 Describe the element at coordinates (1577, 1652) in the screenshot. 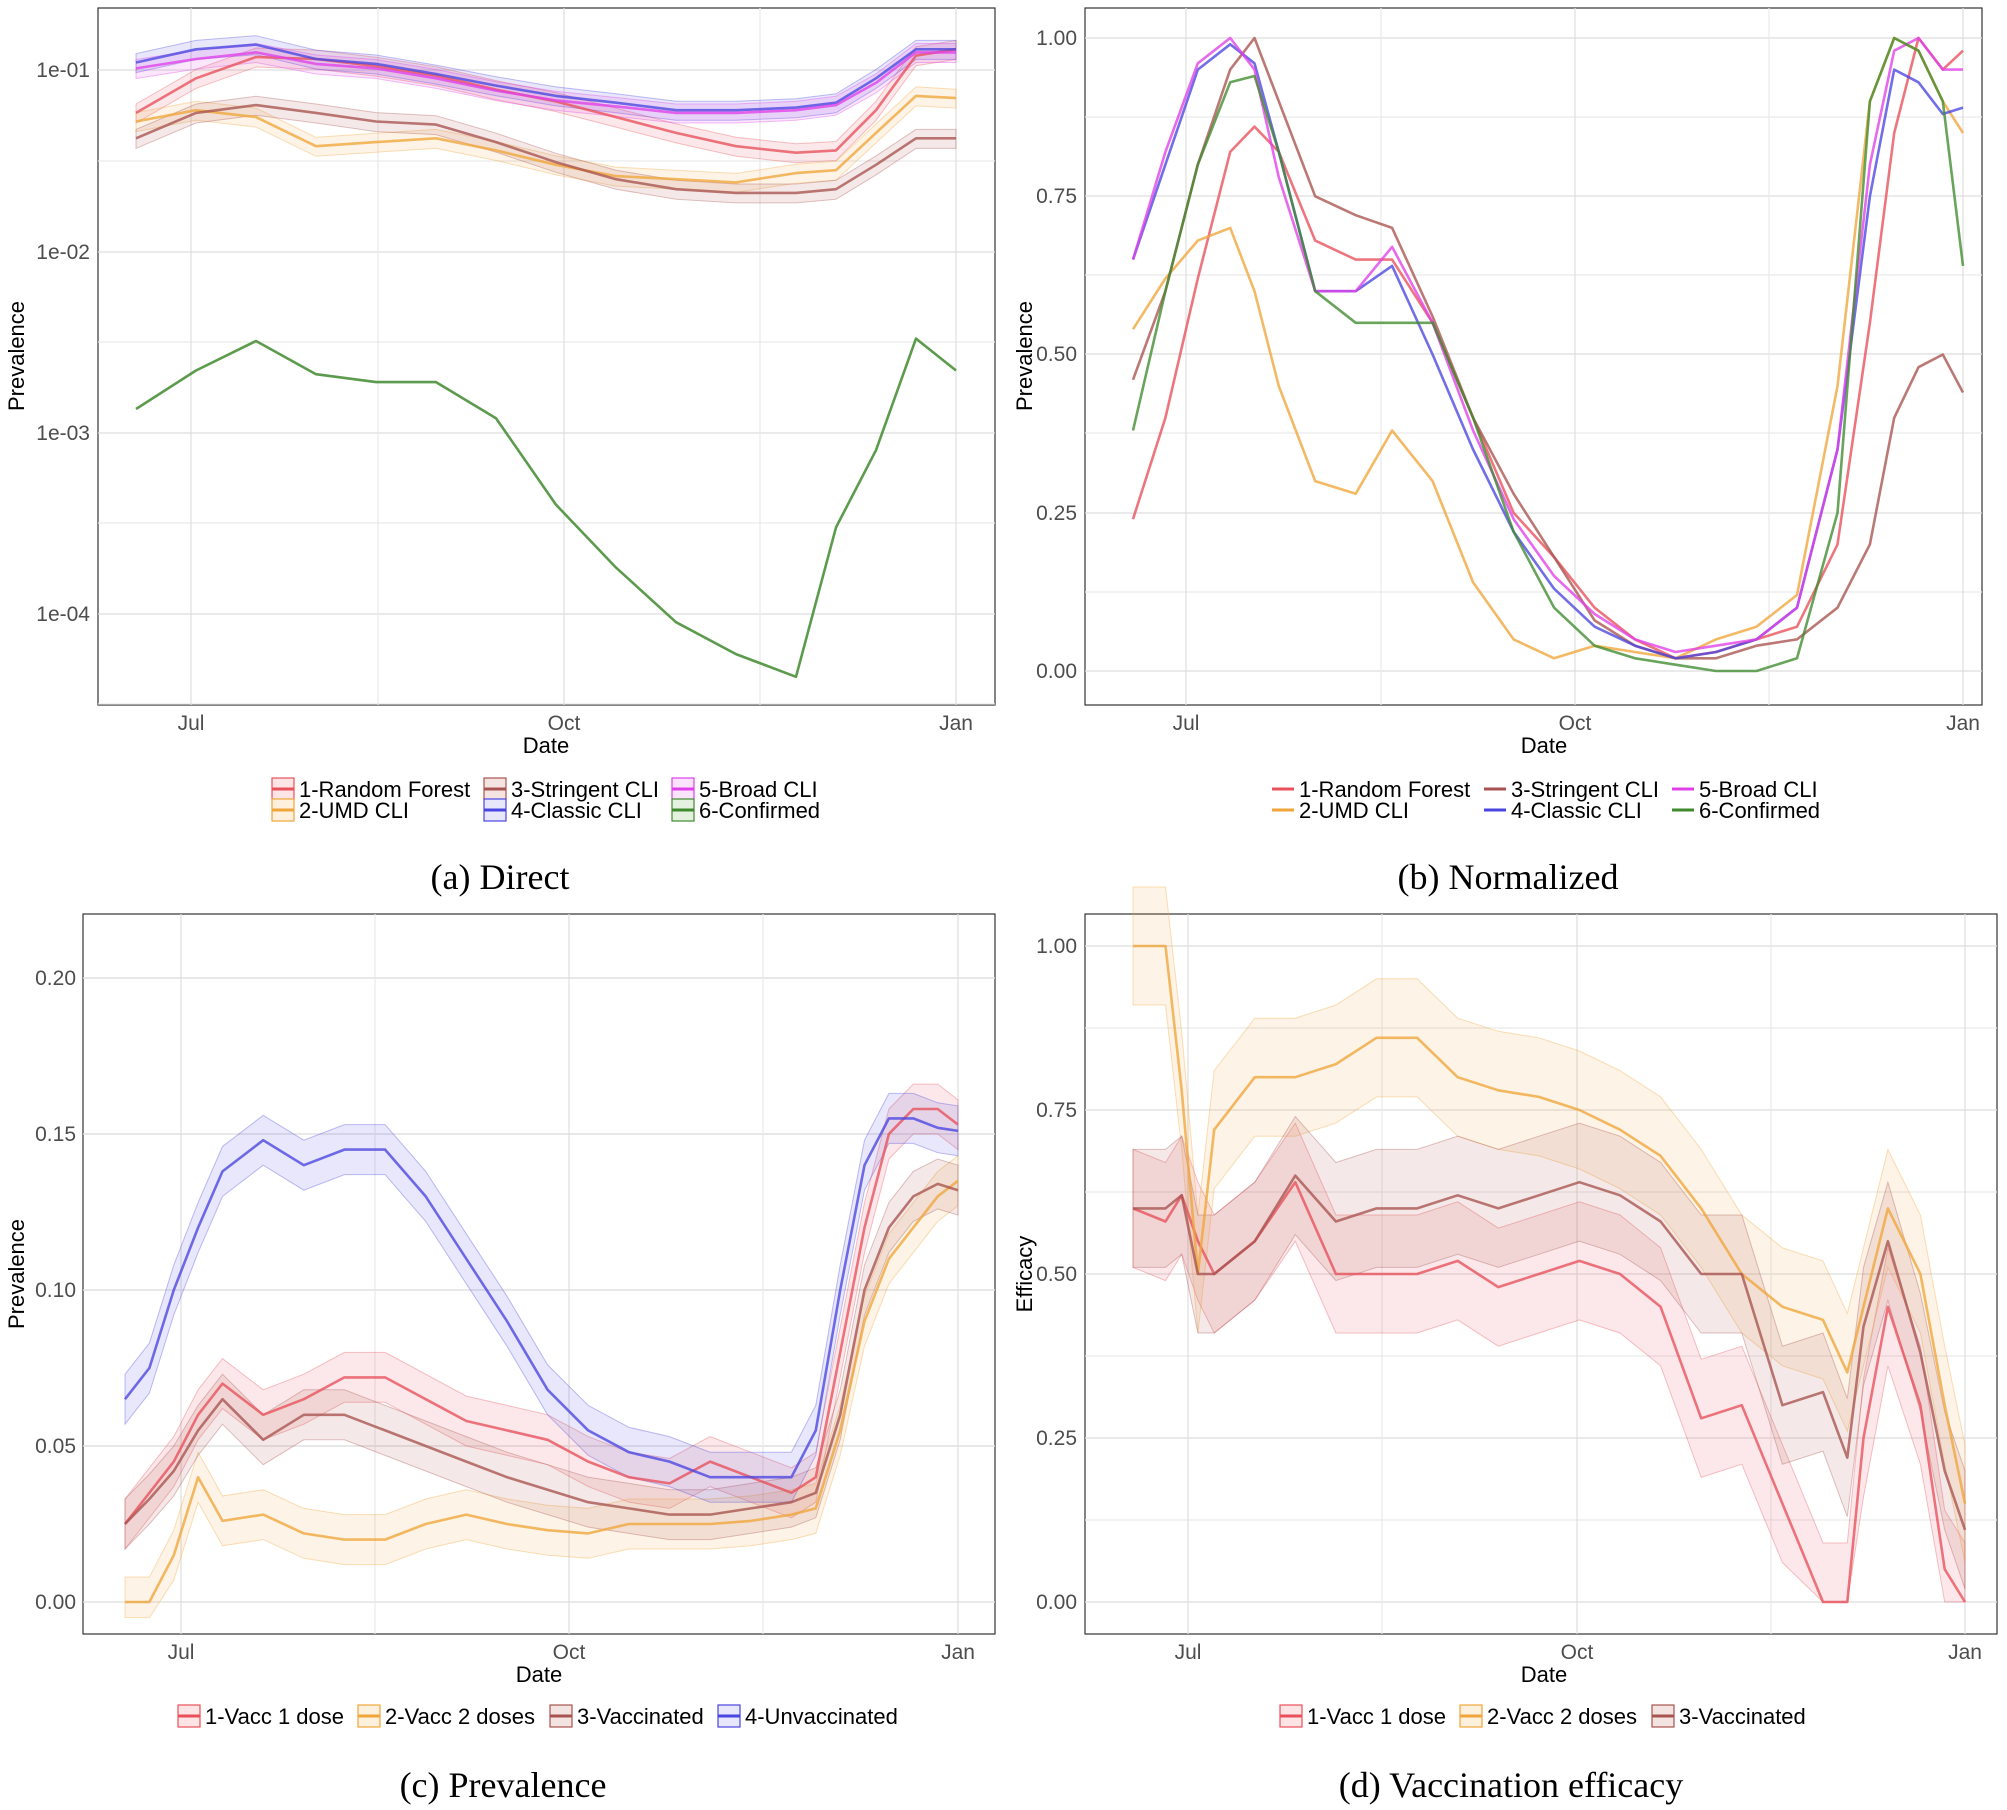

I see `panel-d-xtick-oct: Oct` at that location.